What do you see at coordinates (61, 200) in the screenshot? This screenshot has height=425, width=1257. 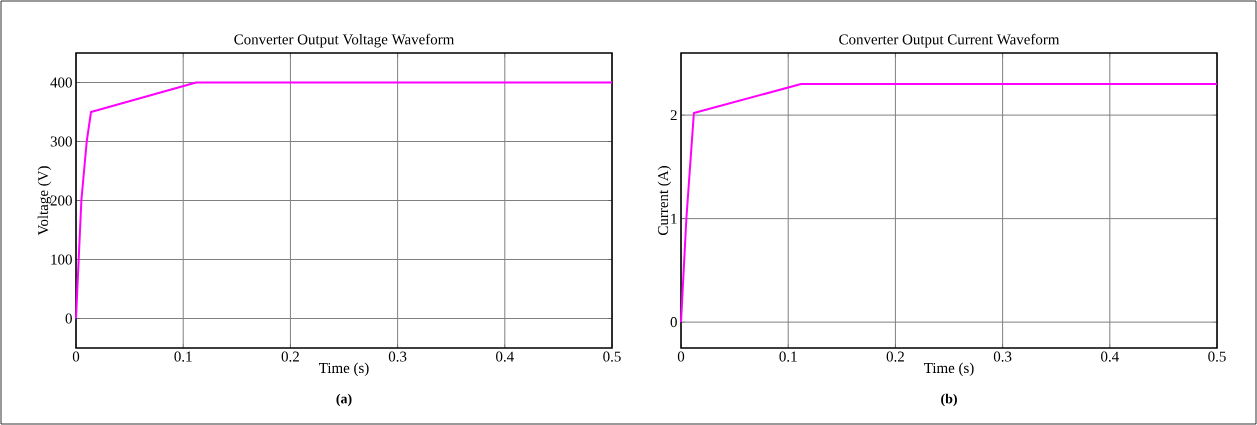 I see `y-tick-label: 200` at bounding box center [61, 200].